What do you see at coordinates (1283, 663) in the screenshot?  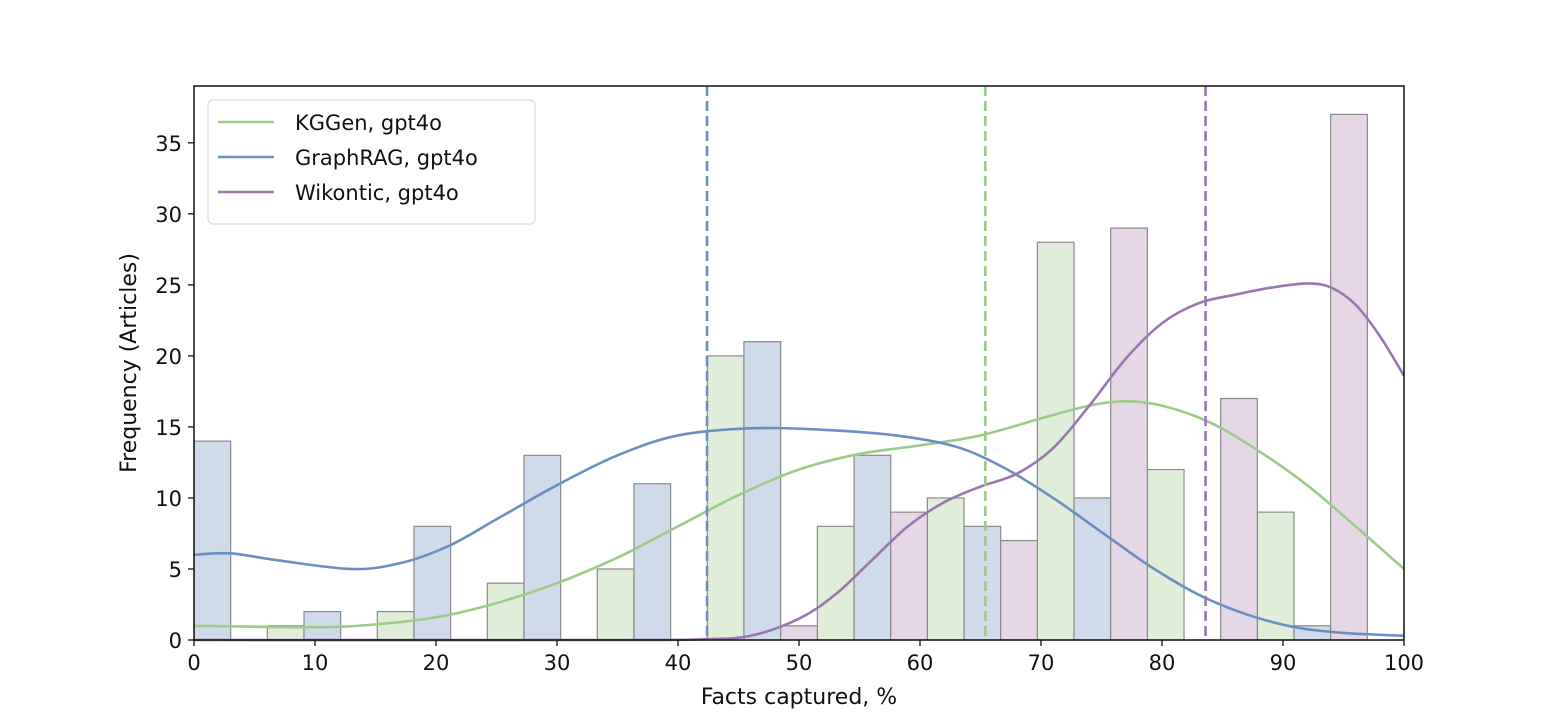 I see `x-tick-label: 90` at bounding box center [1283, 663].